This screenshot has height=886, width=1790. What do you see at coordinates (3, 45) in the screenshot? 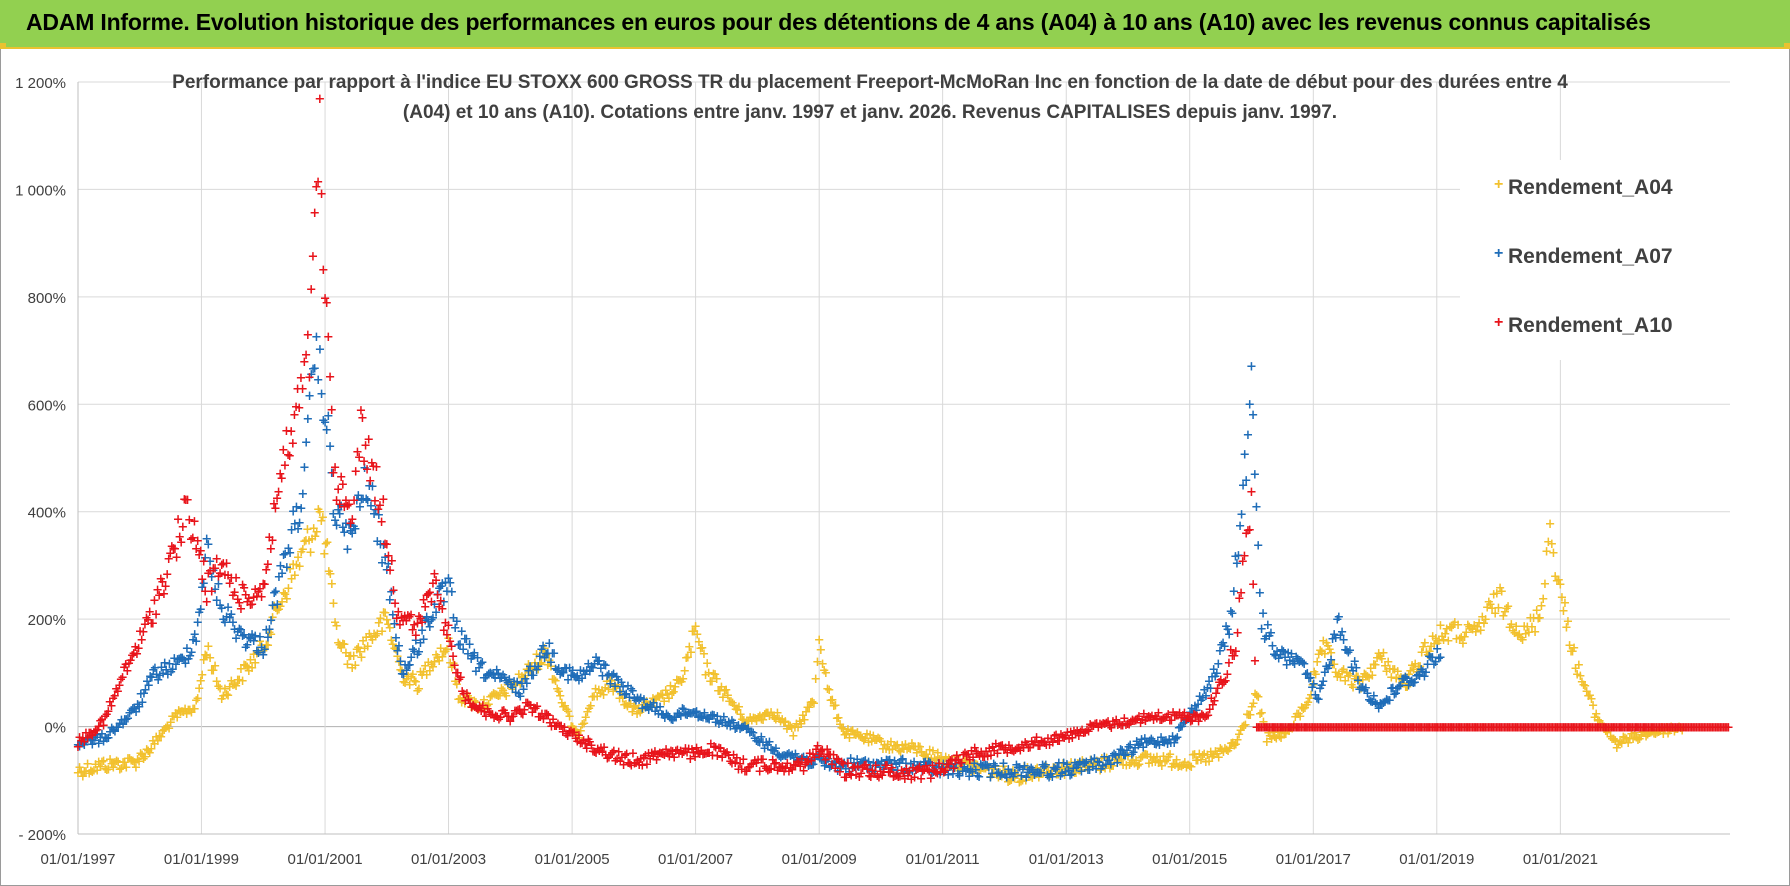
I see `header-corner-left` at bounding box center [3, 45].